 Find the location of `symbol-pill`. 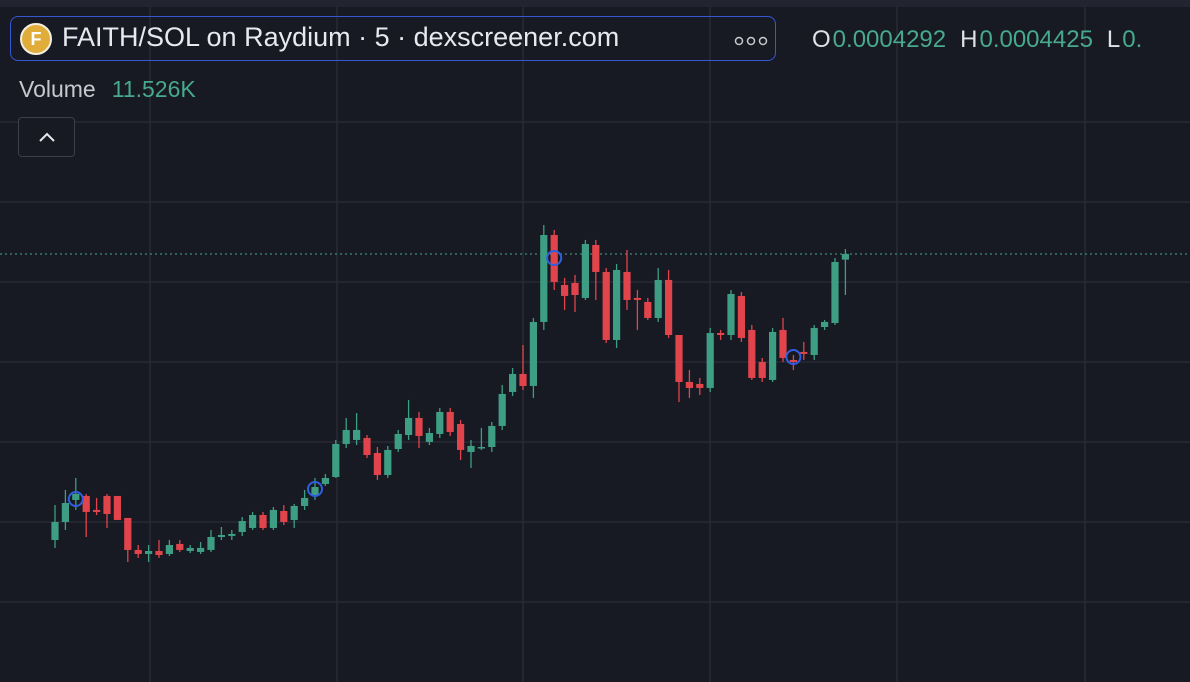

symbol-pill is located at coordinates (393, 38).